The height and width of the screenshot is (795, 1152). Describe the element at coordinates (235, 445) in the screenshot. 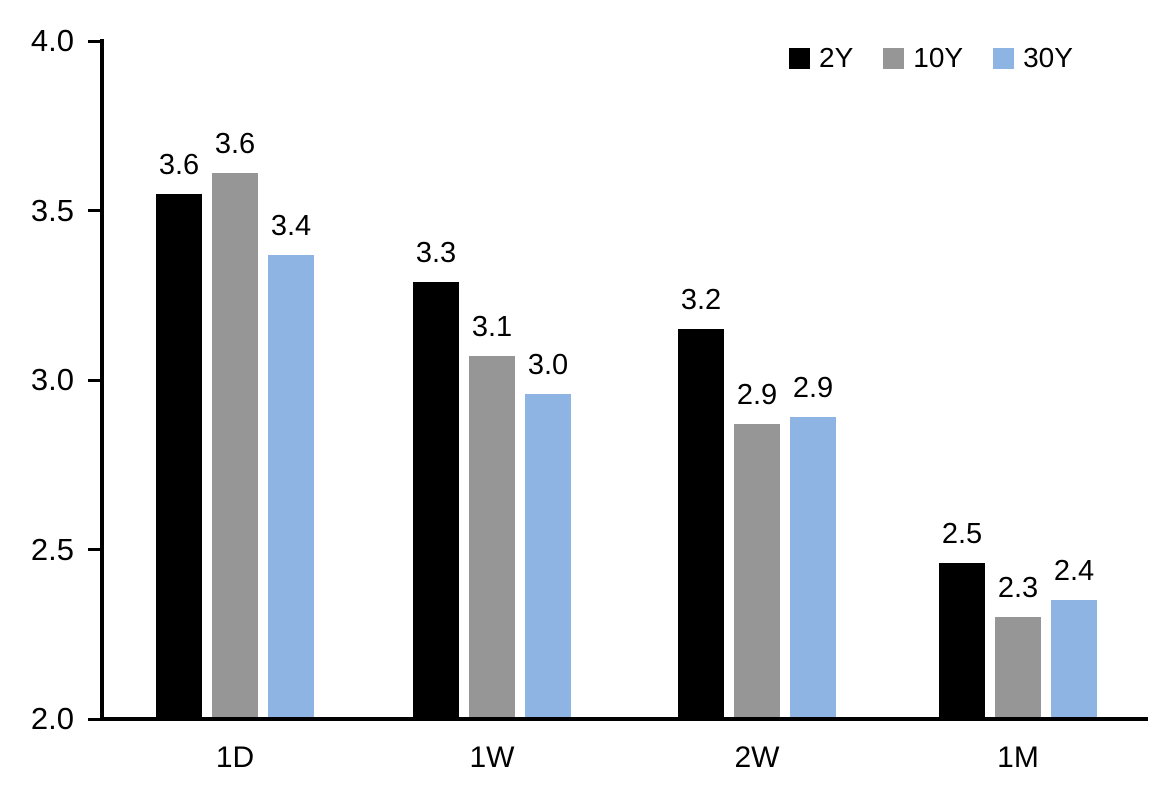

I see `bar-10Y-1D` at that location.